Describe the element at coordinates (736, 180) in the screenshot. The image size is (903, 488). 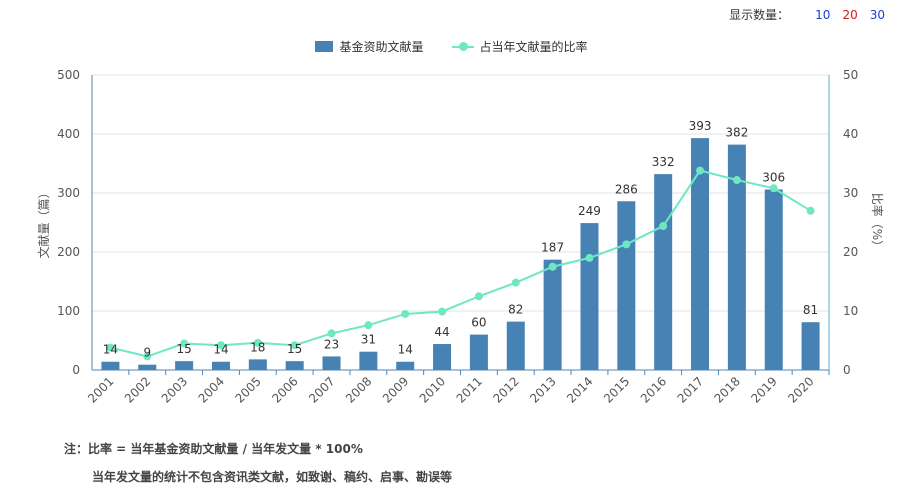
I see `ratio-point-2018` at that location.